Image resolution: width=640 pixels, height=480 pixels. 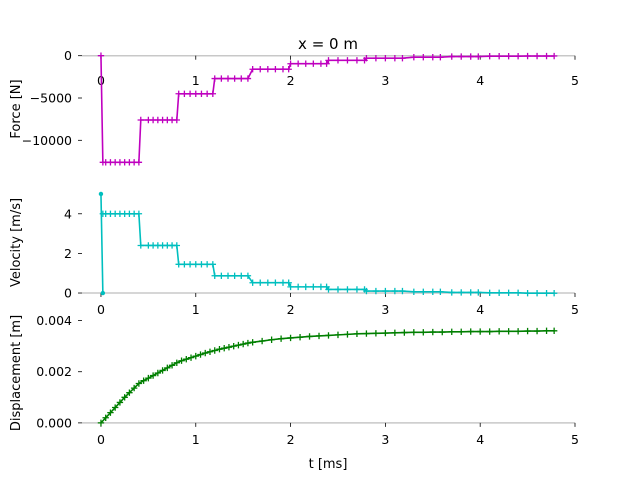 What do you see at coordinates (68, 253) in the screenshot?
I see `y-tick-label: 2` at bounding box center [68, 253].